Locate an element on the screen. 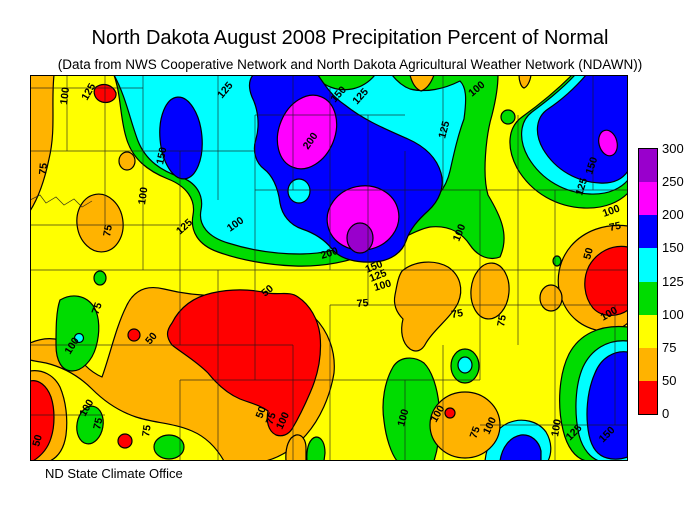  legend-colorbar: 300 250 200 150 125 100 75 50 0 is located at coordinates (668, 284).